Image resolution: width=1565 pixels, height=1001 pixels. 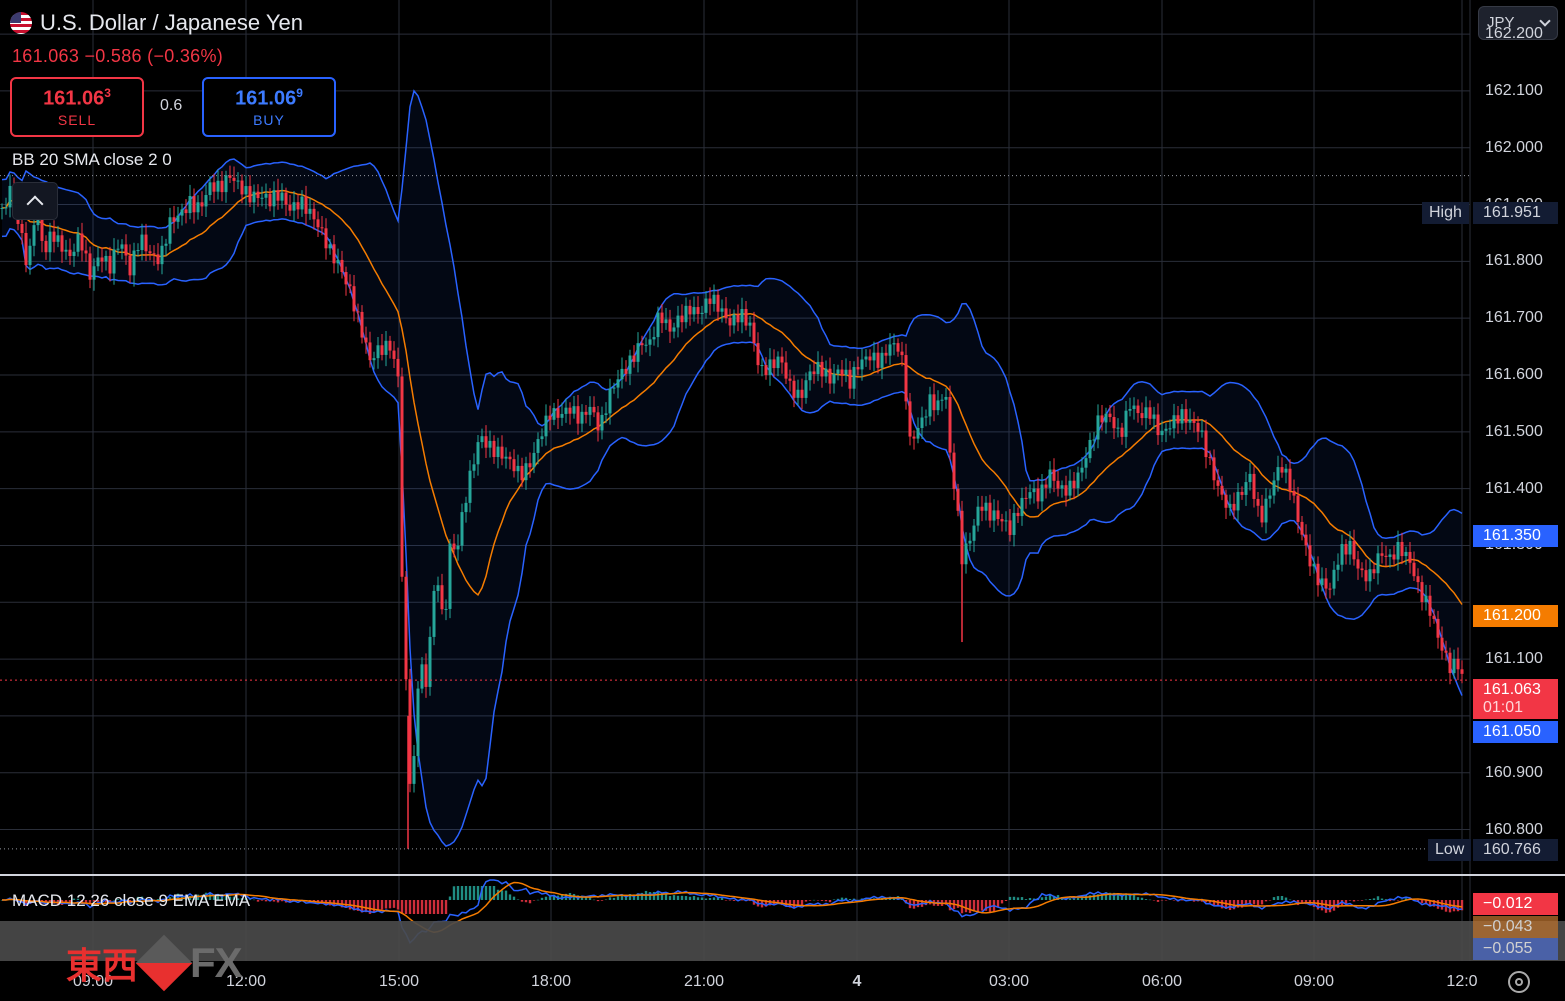 I want to click on time-axis, so click(x=782, y=981).